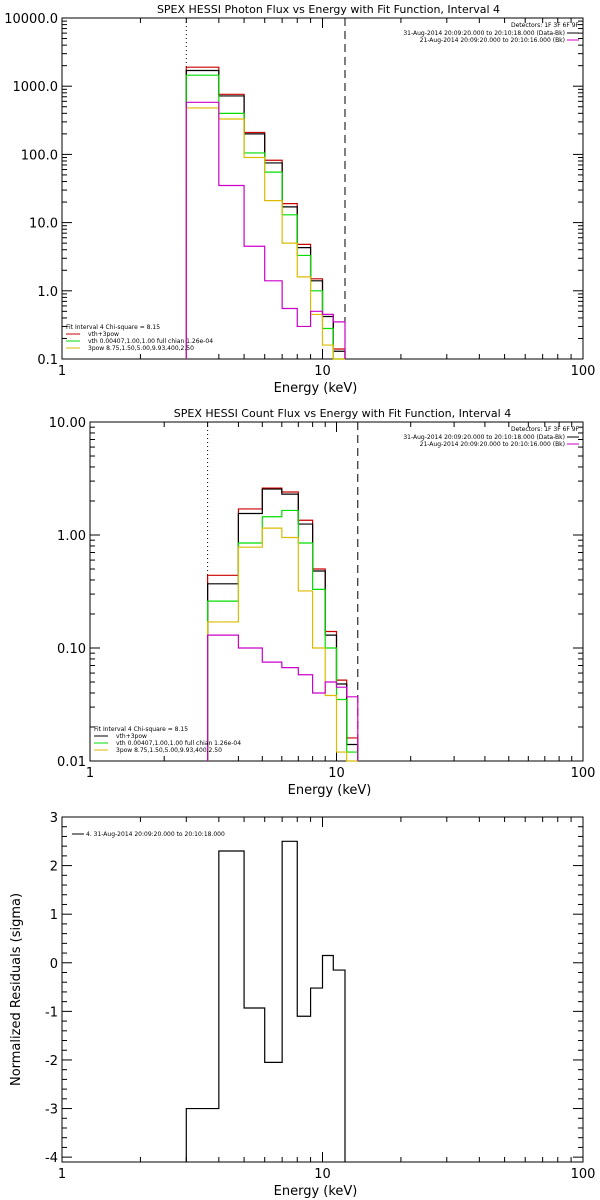 The width and height of the screenshot is (600, 1200). I want to click on y-tick-label: 1, so click(54, 915).